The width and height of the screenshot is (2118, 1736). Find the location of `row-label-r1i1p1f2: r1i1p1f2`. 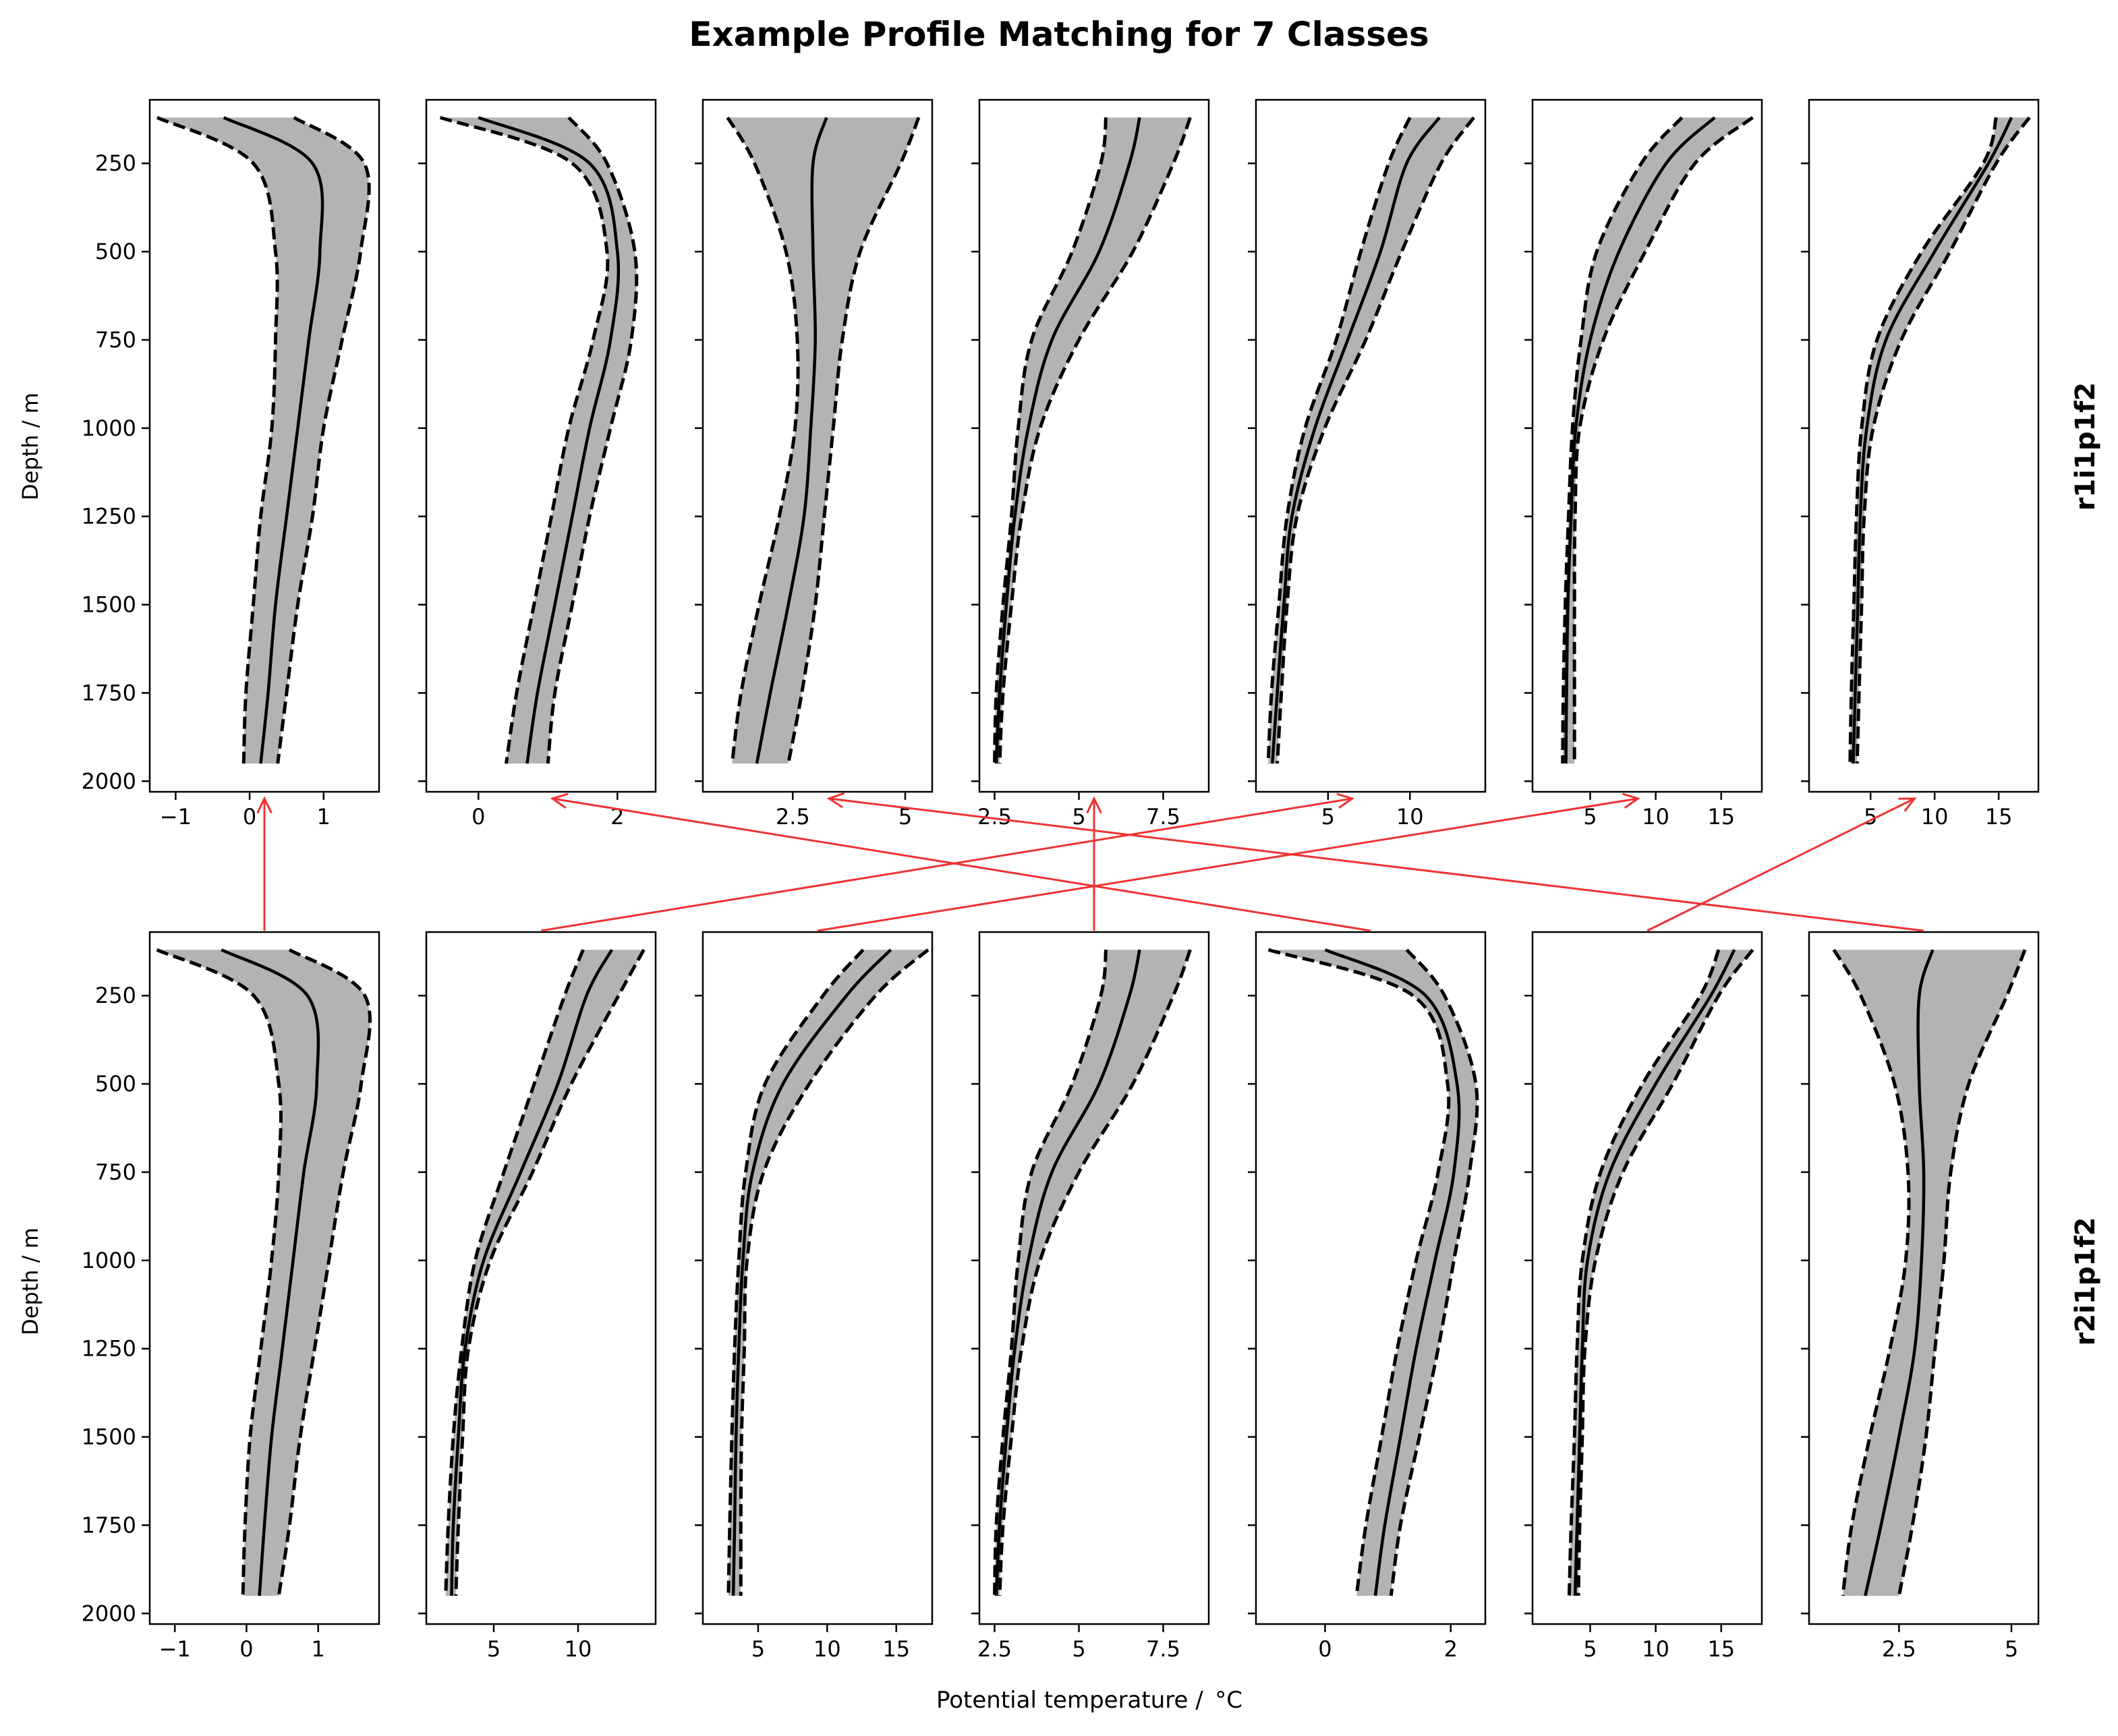

row-label-r1i1p1f2: r1i1p1f2 is located at coordinates (2085, 447).